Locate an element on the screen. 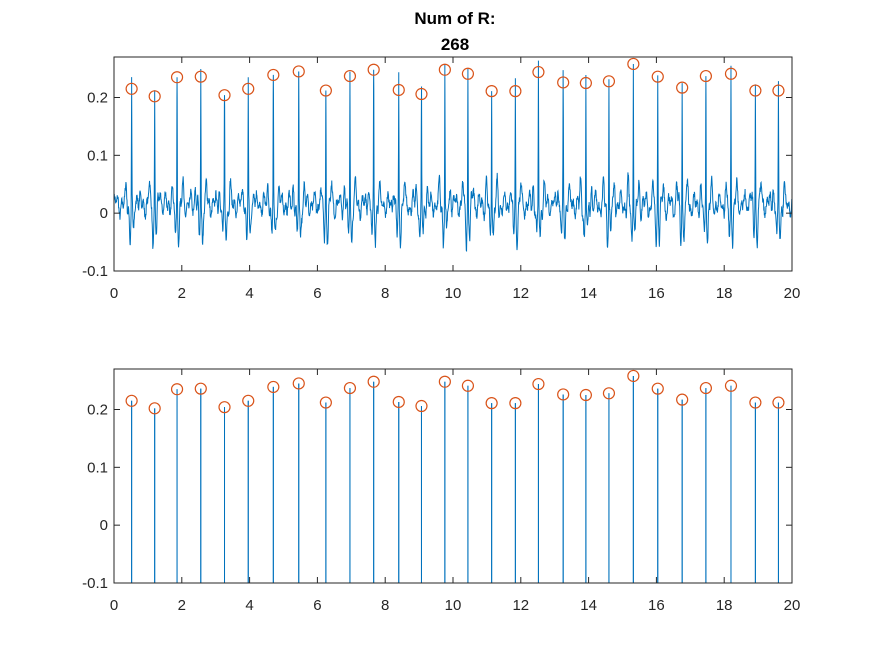 The image size is (875, 656). title-line-2: 268 is located at coordinates (455, 44).